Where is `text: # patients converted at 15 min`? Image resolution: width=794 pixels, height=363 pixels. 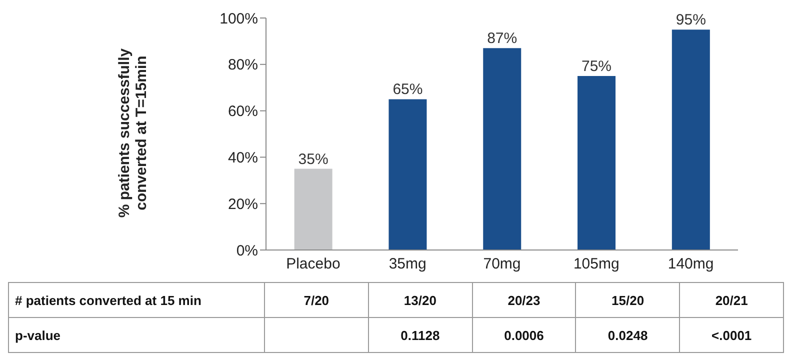
text: # patients converted at 15 min is located at coordinates (136, 300).